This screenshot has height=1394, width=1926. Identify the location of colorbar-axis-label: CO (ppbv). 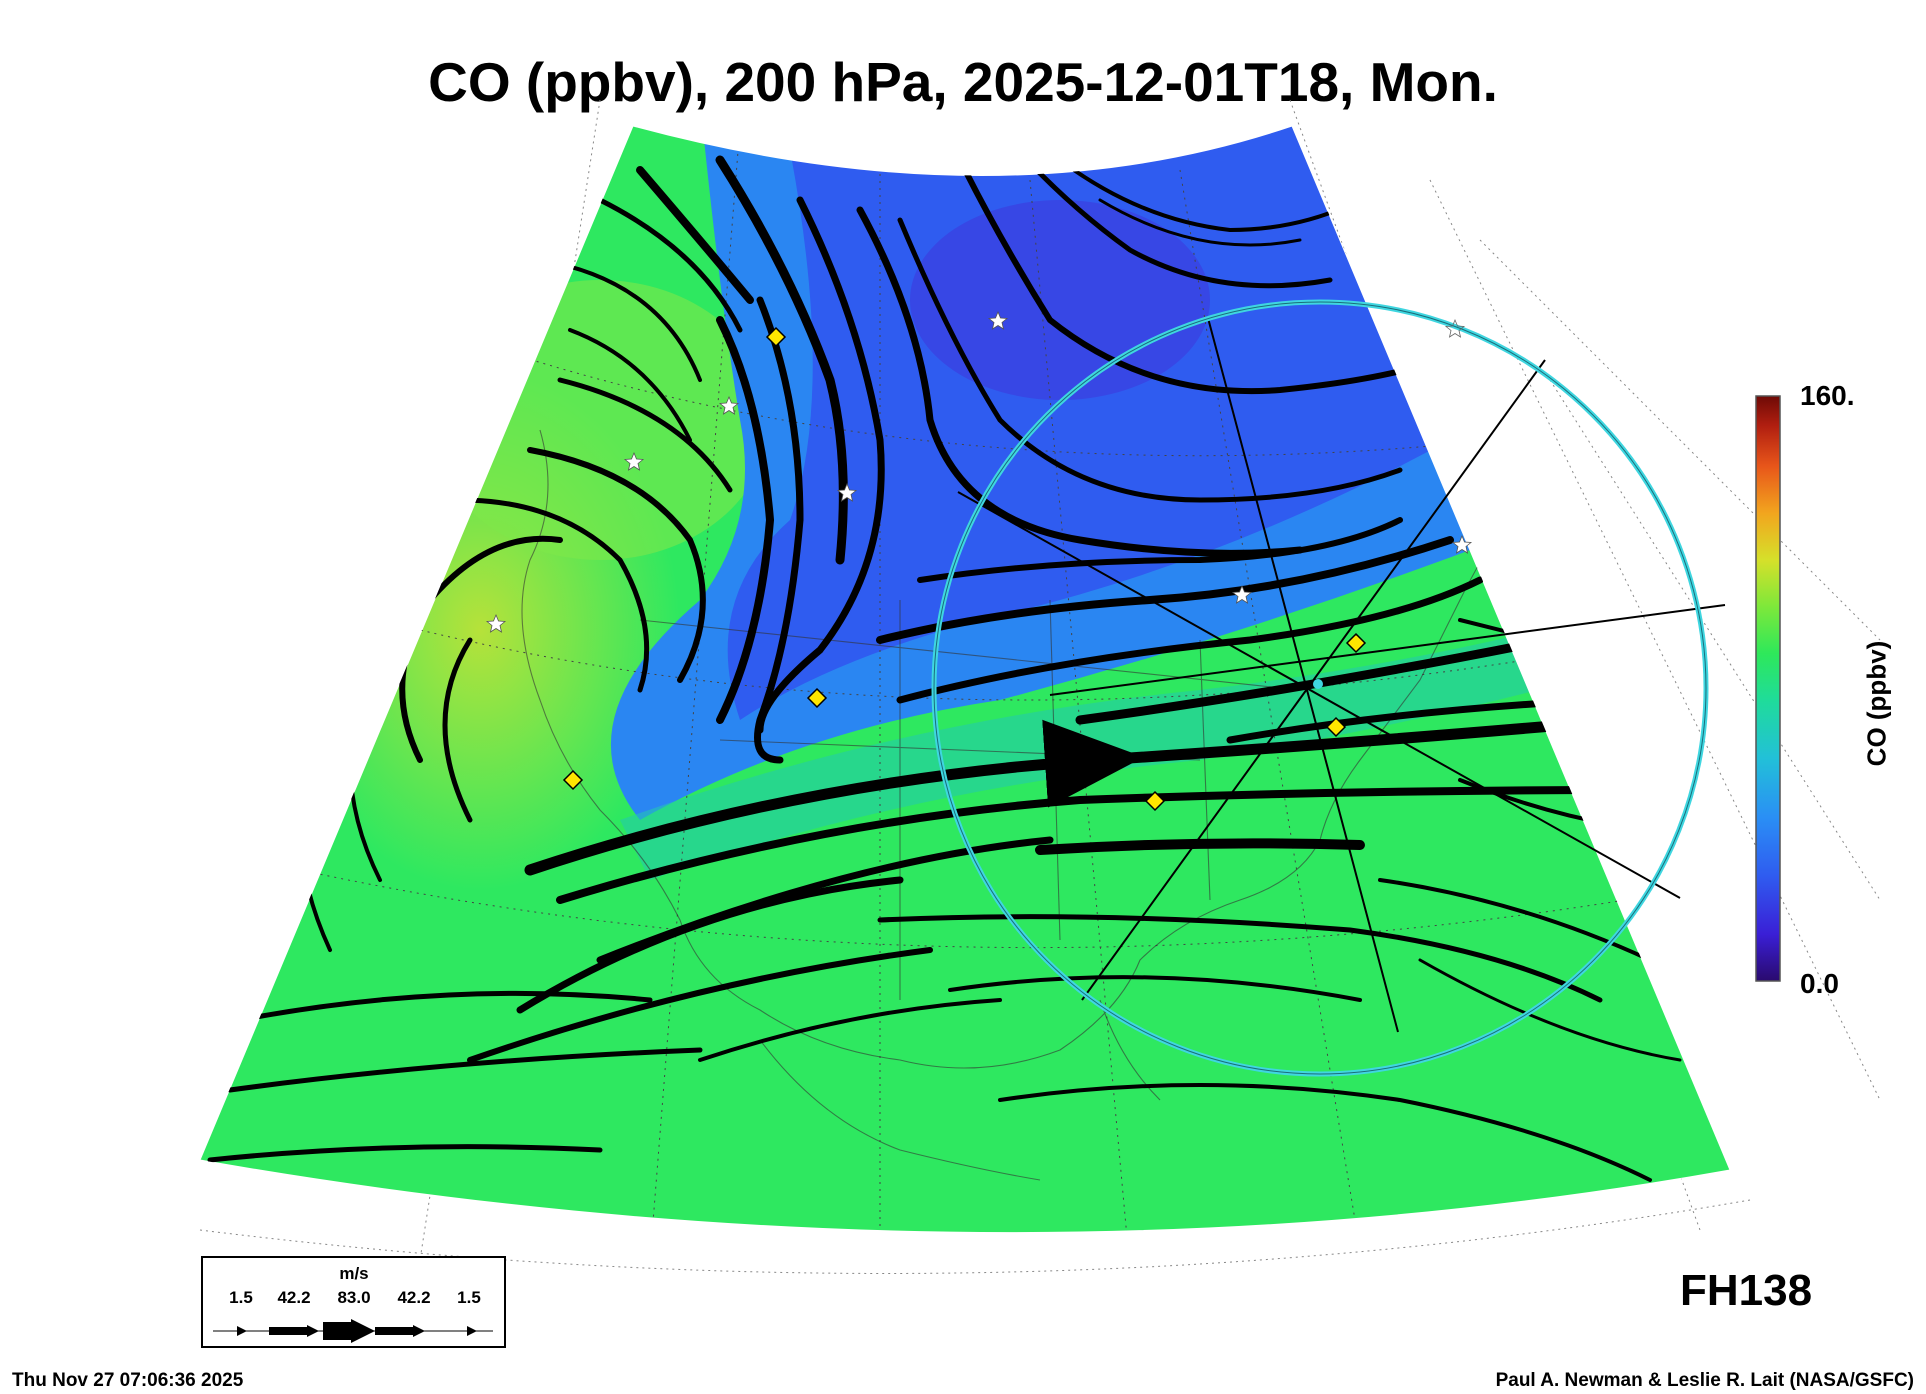
(1876, 703).